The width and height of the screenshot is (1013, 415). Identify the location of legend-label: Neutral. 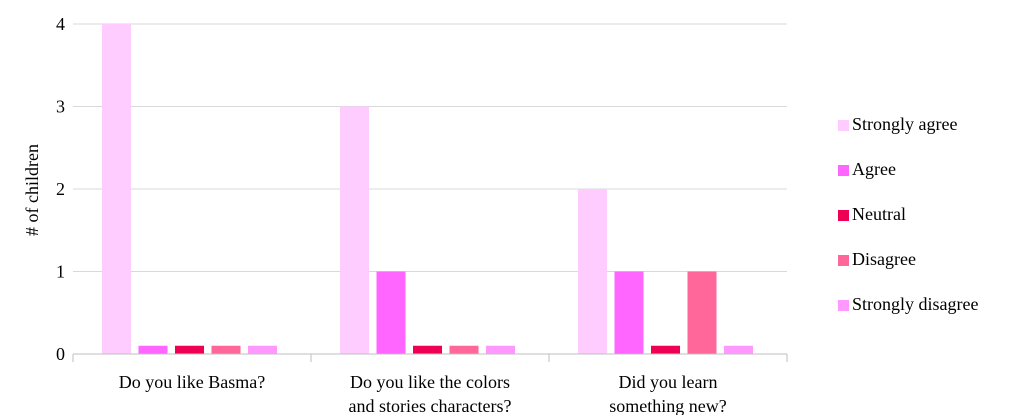
(879, 214).